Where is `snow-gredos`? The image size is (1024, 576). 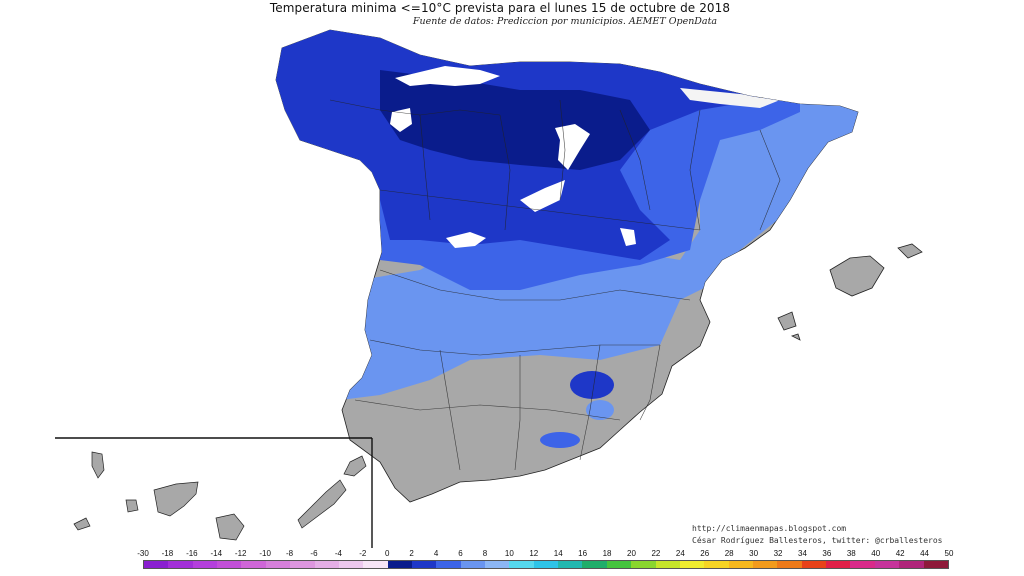 snow-gredos is located at coordinates (466, 240).